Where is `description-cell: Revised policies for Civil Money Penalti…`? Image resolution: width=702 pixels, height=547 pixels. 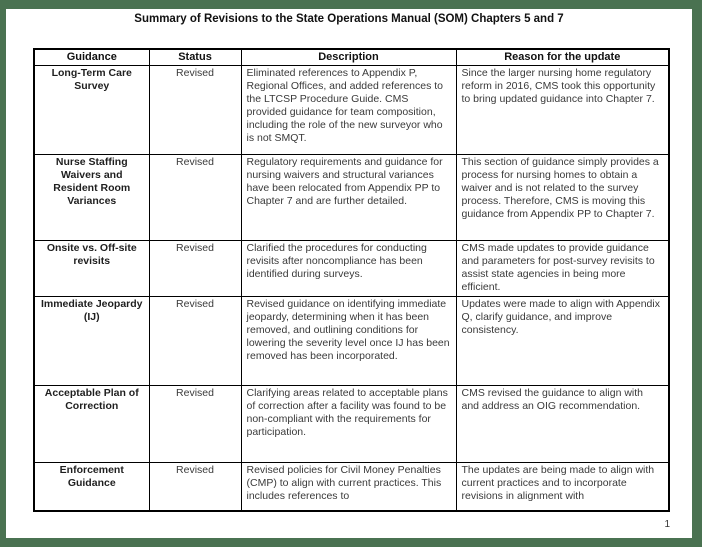
description-cell: Revised policies for Civil Money Penalti… is located at coordinates (348, 486).